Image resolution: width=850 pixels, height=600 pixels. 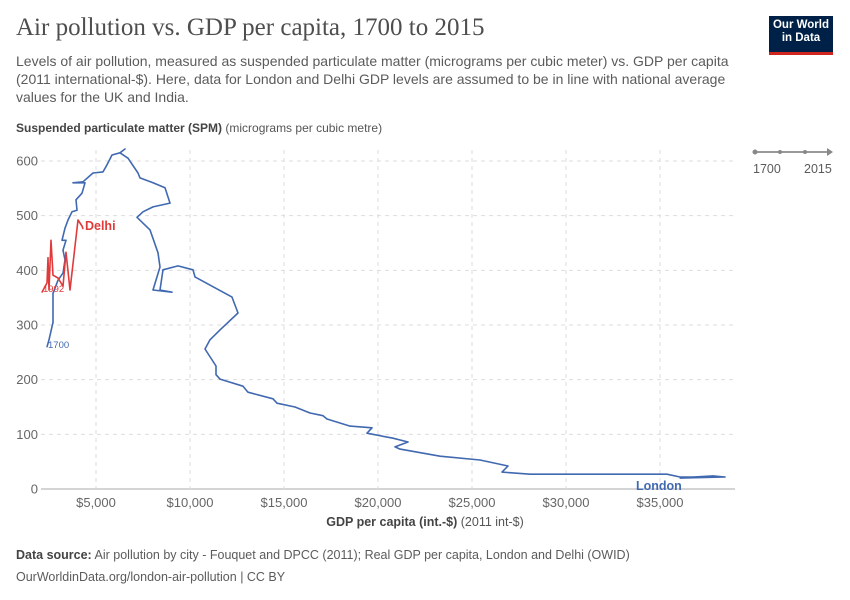 What do you see at coordinates (190, 502) in the screenshot?
I see `x-tick-label: $10,000` at bounding box center [190, 502].